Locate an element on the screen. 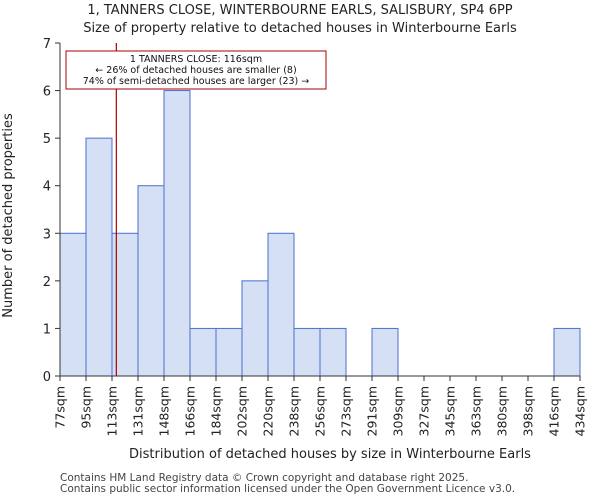  annotation-smaller: ← 26% of detached houses are smaller (8) is located at coordinates (195, 70).